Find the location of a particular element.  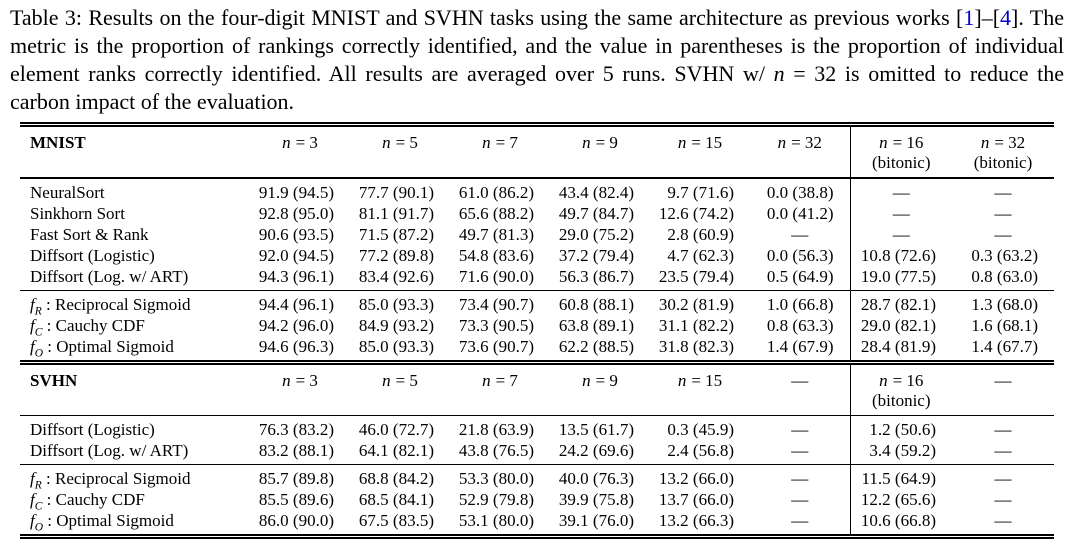

result-cell: 71.6 (90.0) is located at coordinates (496, 276).